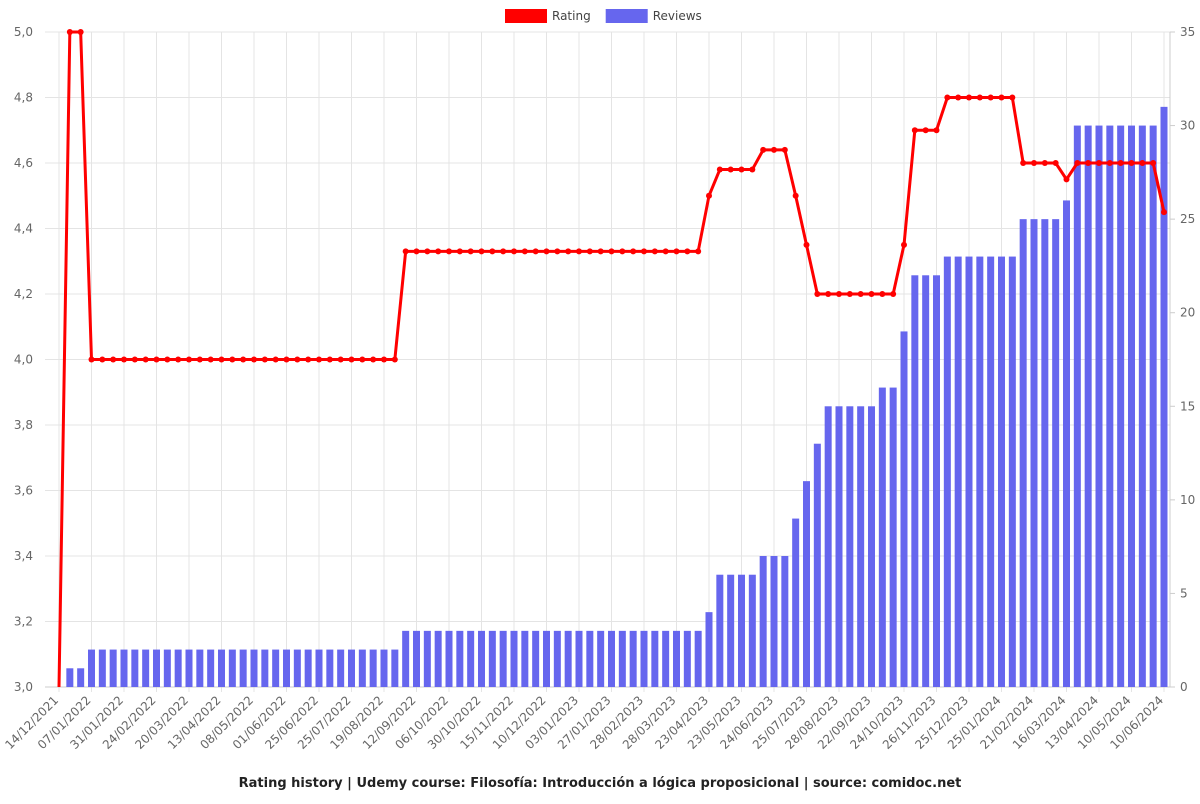 The height and width of the screenshot is (804, 1200). Describe the element at coordinates (1187, 219) in the screenshot. I see `y2-tick-label: 25` at that location.